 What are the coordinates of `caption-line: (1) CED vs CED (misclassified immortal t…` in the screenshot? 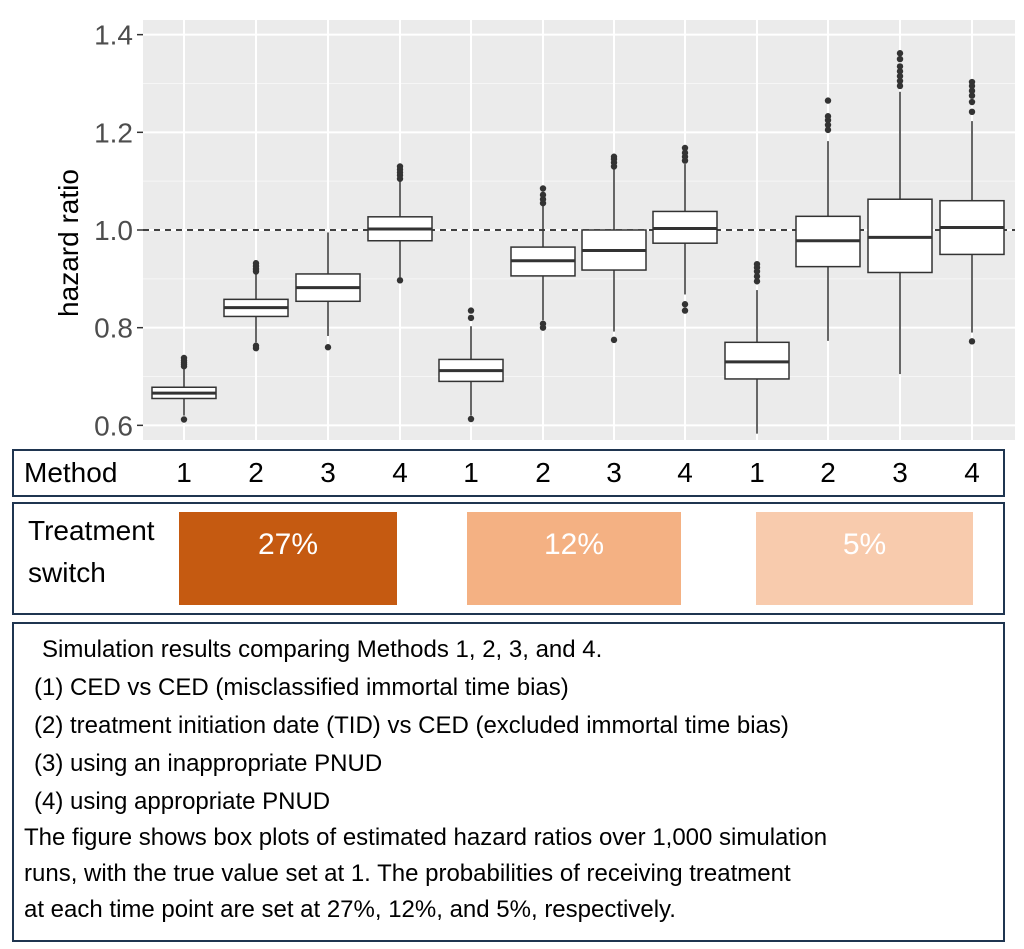 It's located at (301, 687).